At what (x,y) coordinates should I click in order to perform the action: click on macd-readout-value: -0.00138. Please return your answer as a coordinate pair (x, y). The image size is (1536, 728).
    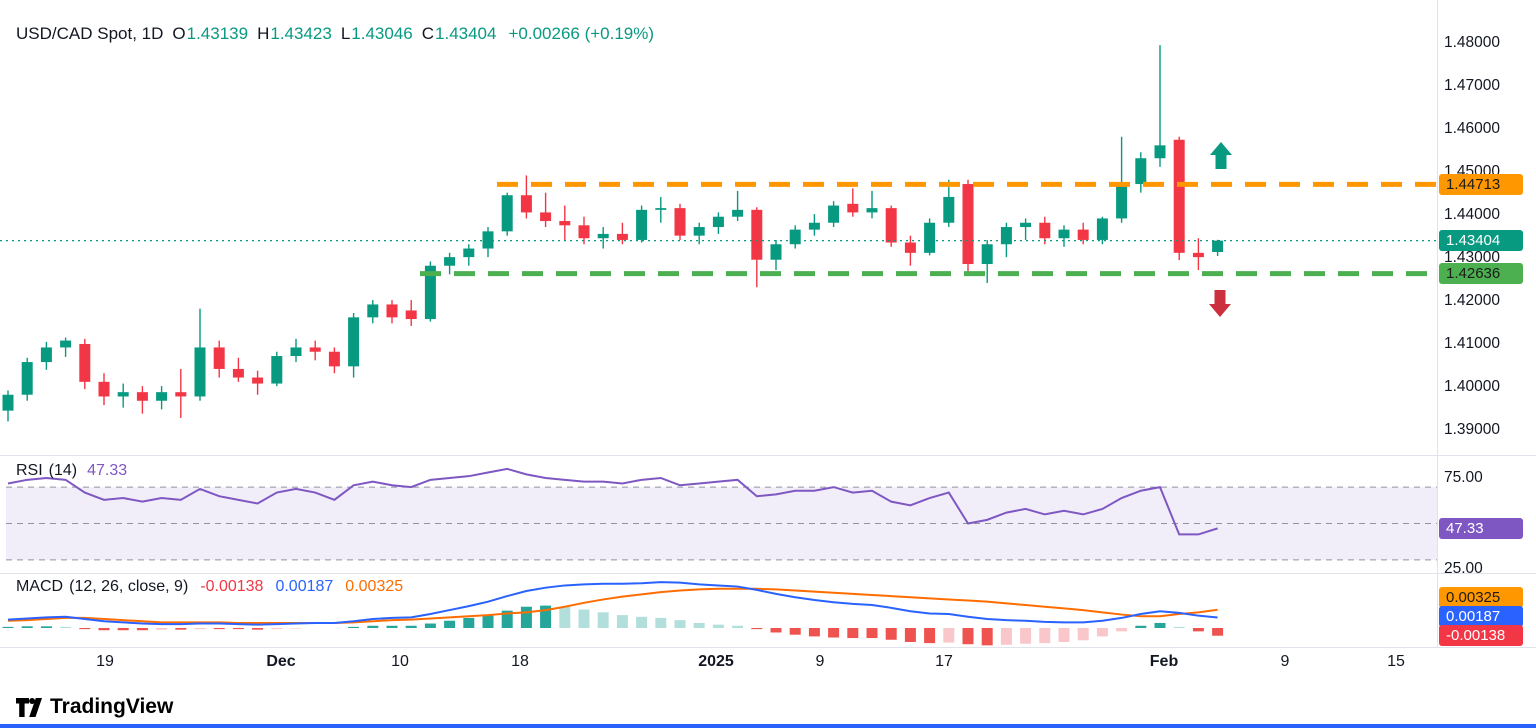
    Looking at the image, I should click on (232, 586).